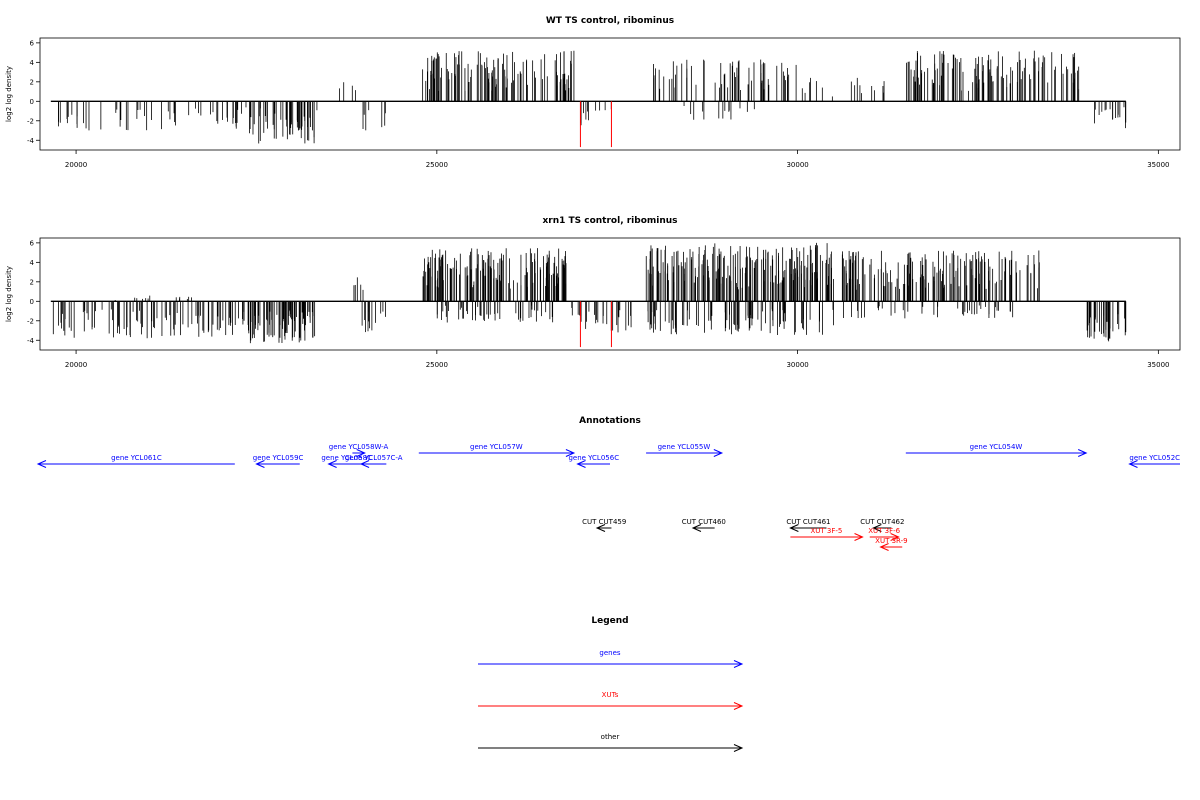 The height and width of the screenshot is (800, 1200). What do you see at coordinates (884, 531) in the screenshot?
I see `annotation-label: XUT 3F-6` at bounding box center [884, 531].